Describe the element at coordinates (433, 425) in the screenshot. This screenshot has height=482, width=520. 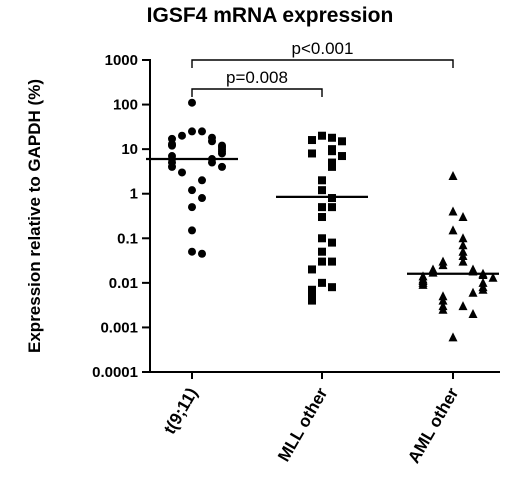
I see `x-tick-label: AML other` at that location.